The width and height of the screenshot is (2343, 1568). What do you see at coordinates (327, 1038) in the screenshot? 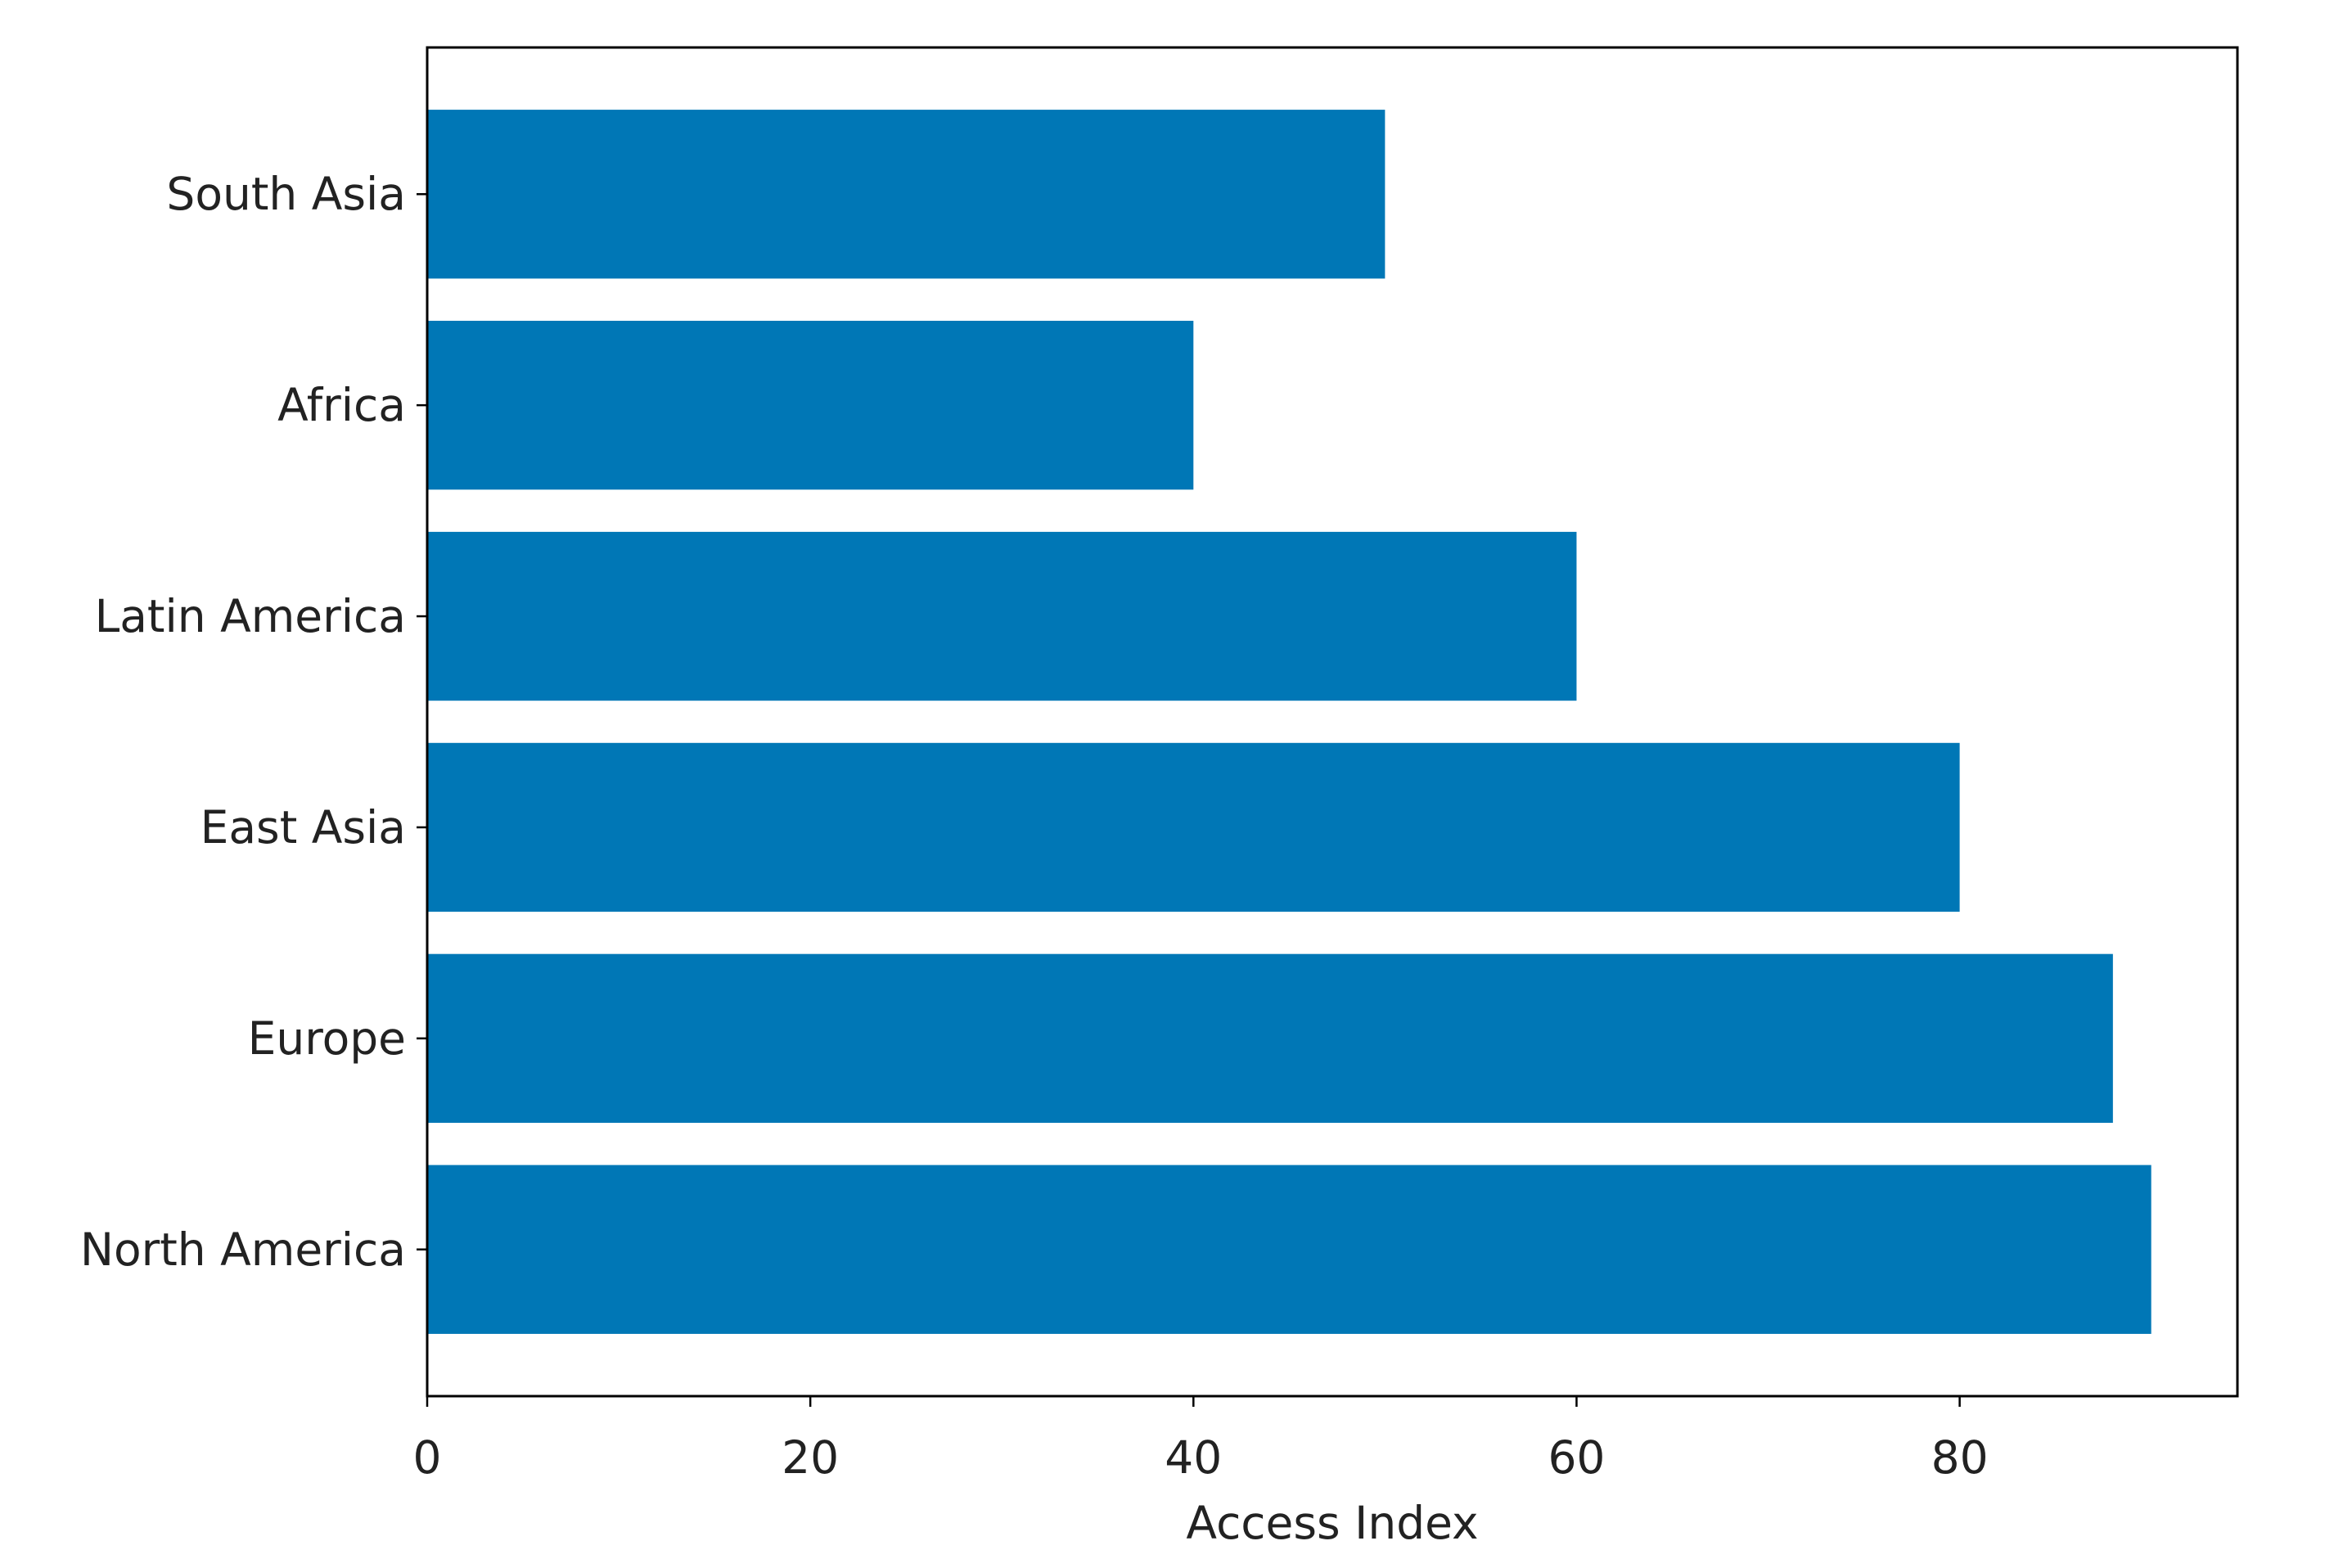
I see `y-tick-label: Europe` at bounding box center [327, 1038].